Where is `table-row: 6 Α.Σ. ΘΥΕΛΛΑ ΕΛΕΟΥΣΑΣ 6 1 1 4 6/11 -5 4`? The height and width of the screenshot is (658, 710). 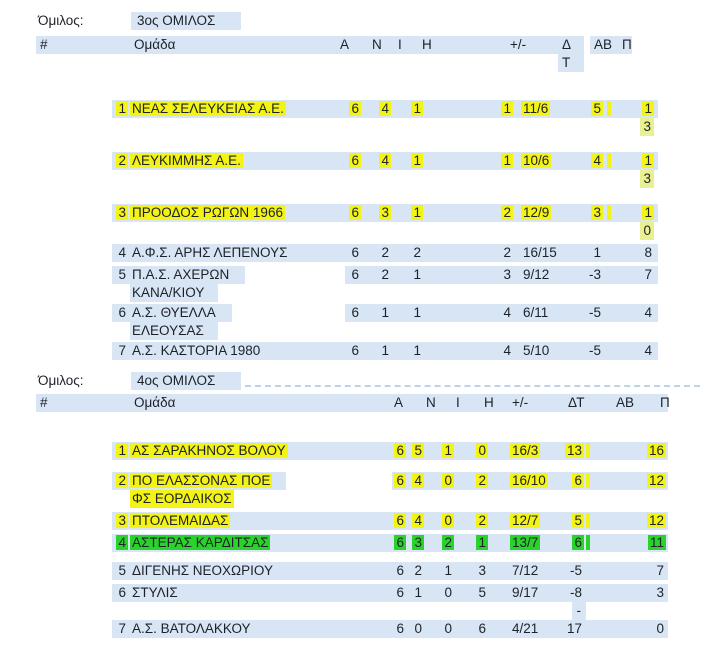
table-row: 6 Α.Σ. ΘΥΕΛΛΑ ΕΛΕΟΥΣΑΣ 6 1 1 4 6/11 -5 4 is located at coordinates (385, 322).